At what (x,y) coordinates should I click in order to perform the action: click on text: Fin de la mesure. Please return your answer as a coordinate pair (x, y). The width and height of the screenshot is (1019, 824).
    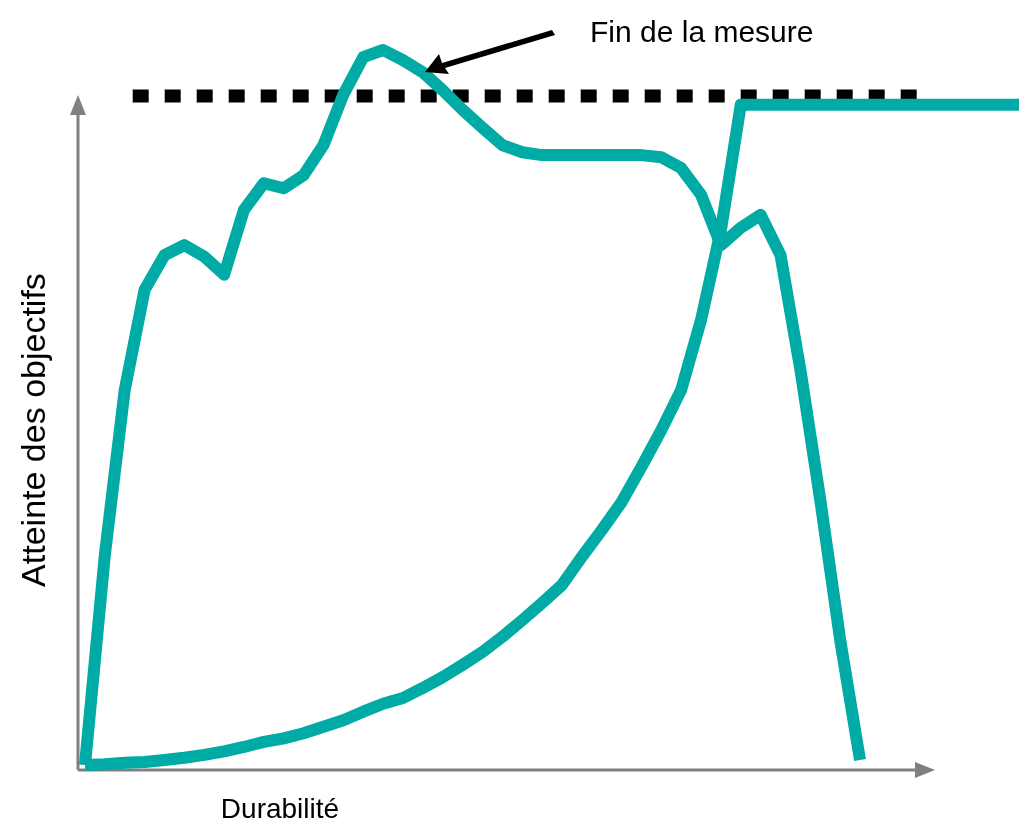
    Looking at the image, I should click on (702, 31).